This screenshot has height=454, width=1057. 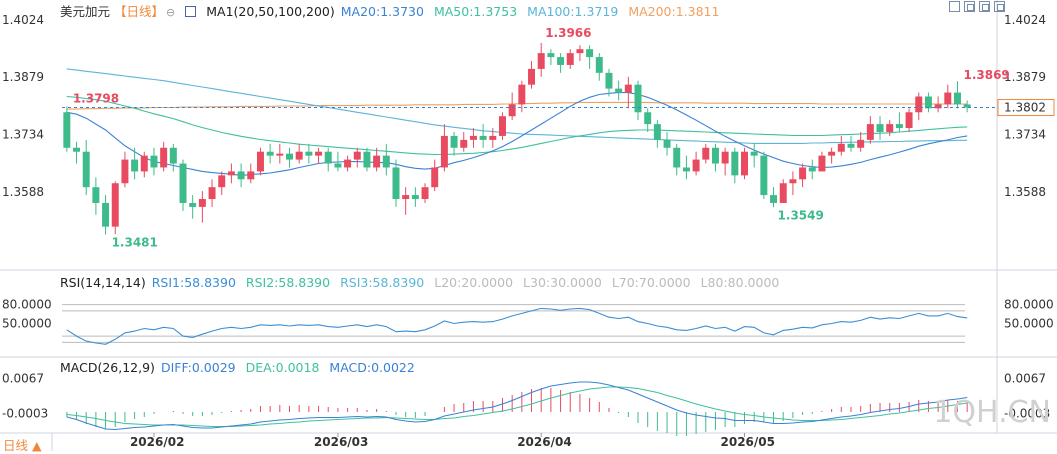 I want to click on price-axis-tick-left: 1.4024, so click(x=23, y=20).